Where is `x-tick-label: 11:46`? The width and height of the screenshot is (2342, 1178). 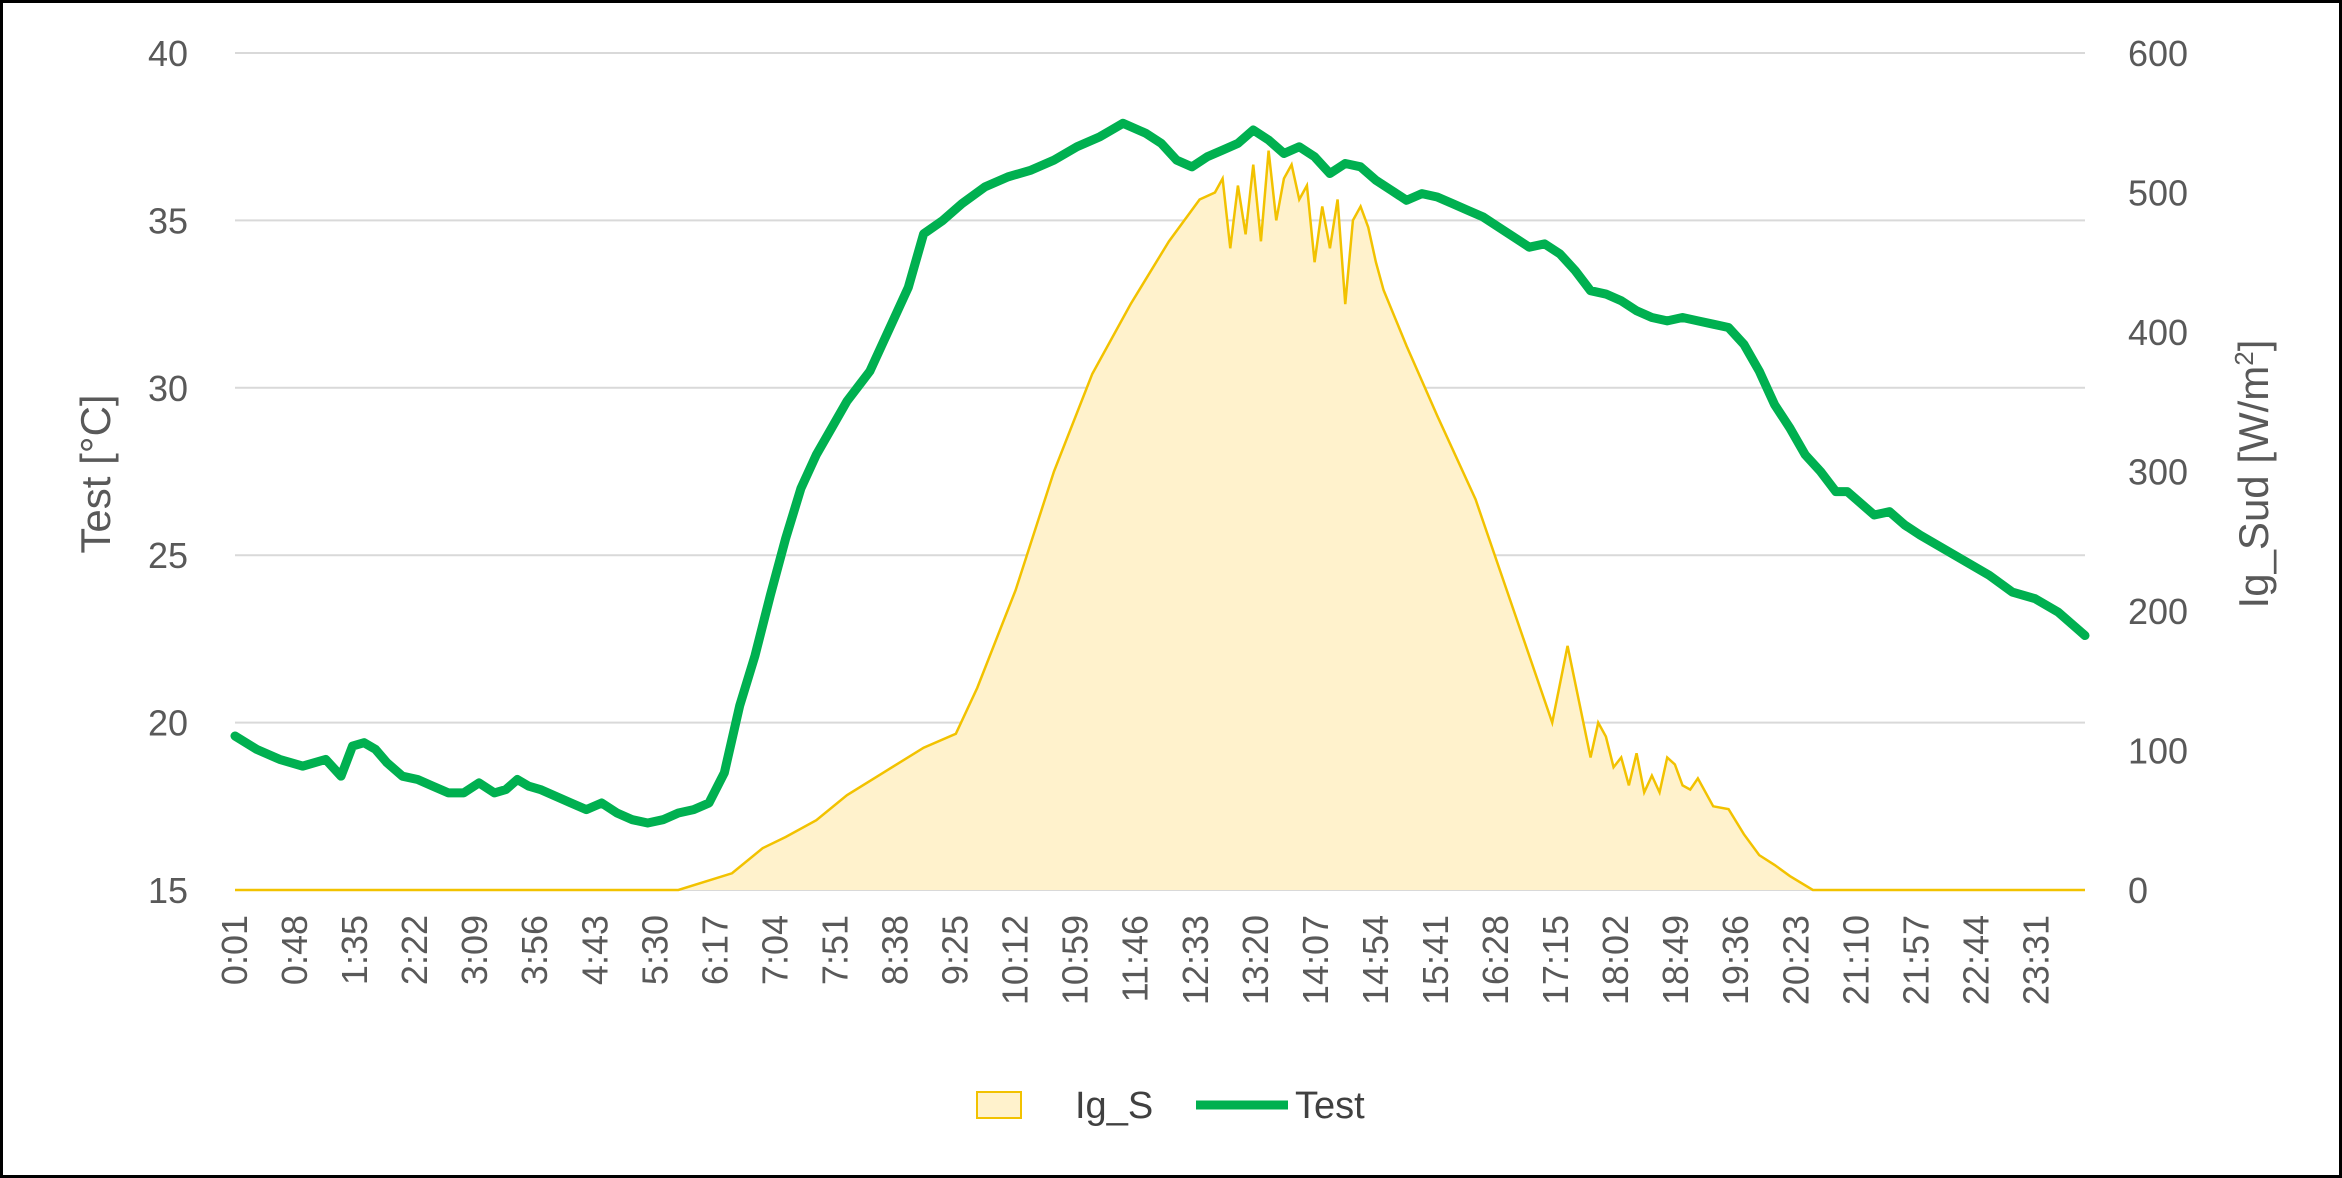
x-tick-label: 11:46 is located at coordinates (1135, 958).